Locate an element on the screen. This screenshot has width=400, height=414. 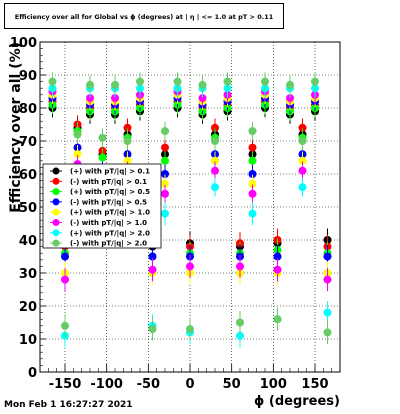
legend-label: (+) with pT/|q| > 0.1 is located at coordinates (110, 172).